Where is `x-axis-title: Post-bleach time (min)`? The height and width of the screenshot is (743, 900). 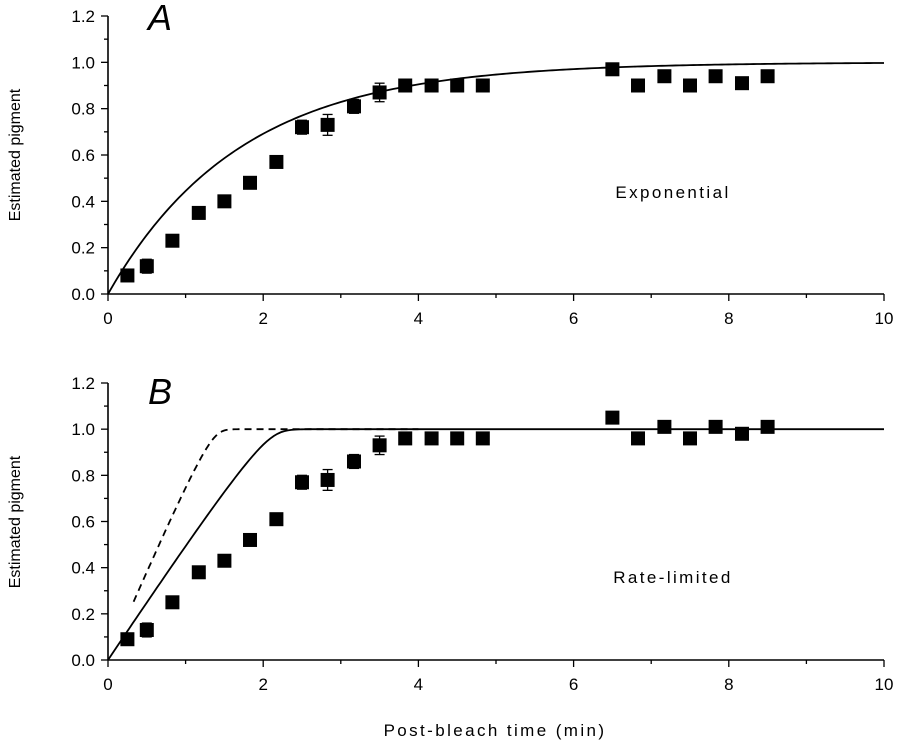
x-axis-title: Post-bleach time (min) is located at coordinates (495, 730).